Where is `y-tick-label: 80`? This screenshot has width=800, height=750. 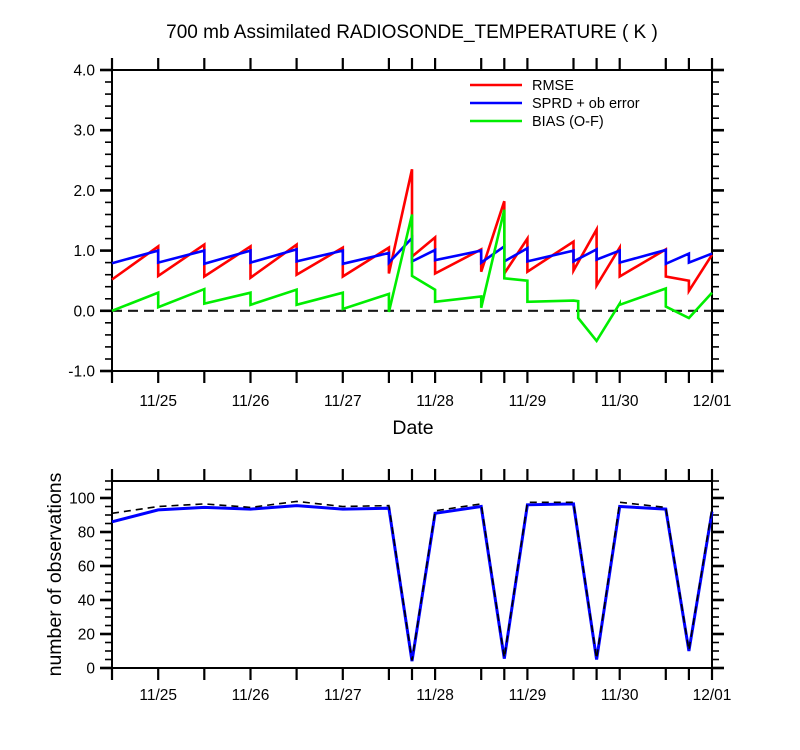 y-tick-label: 80 is located at coordinates (87, 533).